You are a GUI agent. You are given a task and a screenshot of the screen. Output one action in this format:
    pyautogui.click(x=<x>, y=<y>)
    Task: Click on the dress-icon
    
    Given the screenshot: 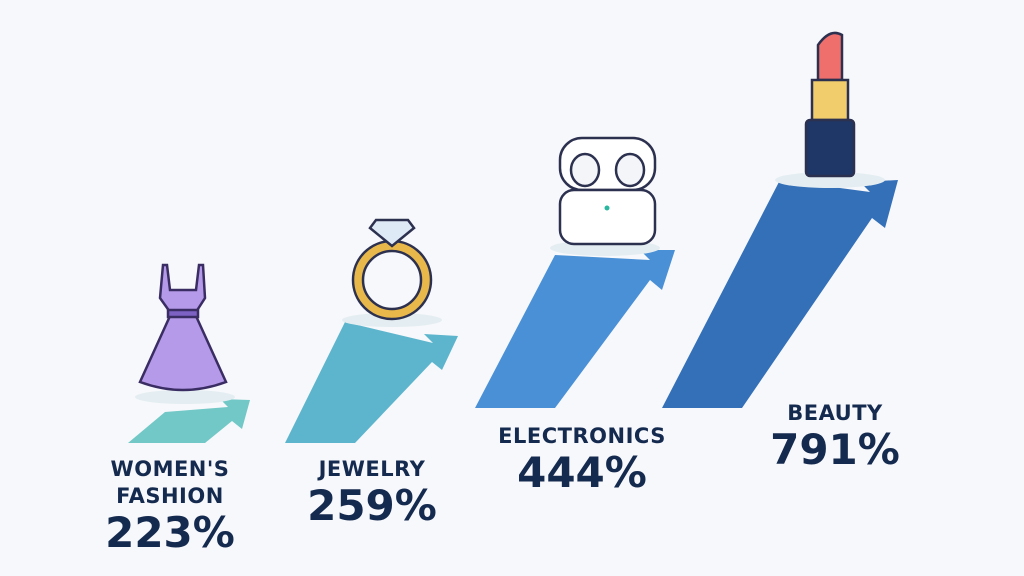 What is the action you would take?
    pyautogui.click(x=183, y=327)
    